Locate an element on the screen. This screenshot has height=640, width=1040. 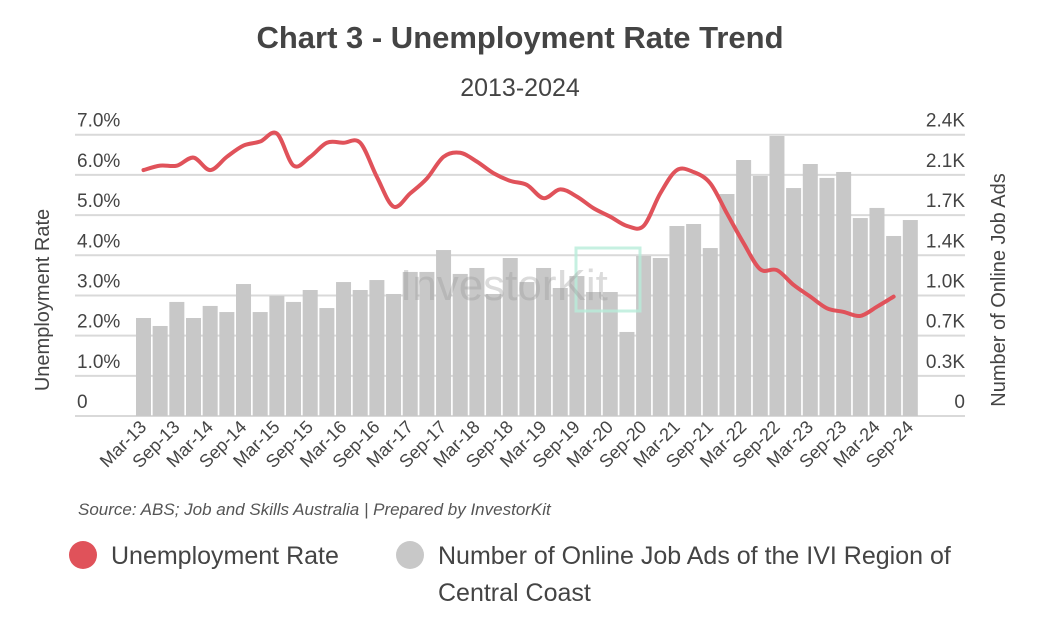
left-tick-label: 0 is located at coordinates (82, 402).